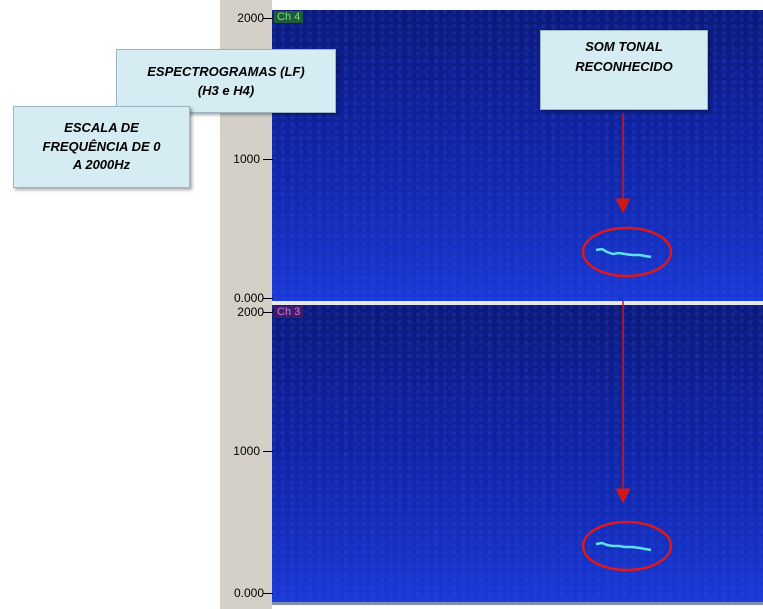 This screenshot has width=763, height=609. Describe the element at coordinates (246, 451) in the screenshot. I see `tick-bottom-mid: 1000` at that location.